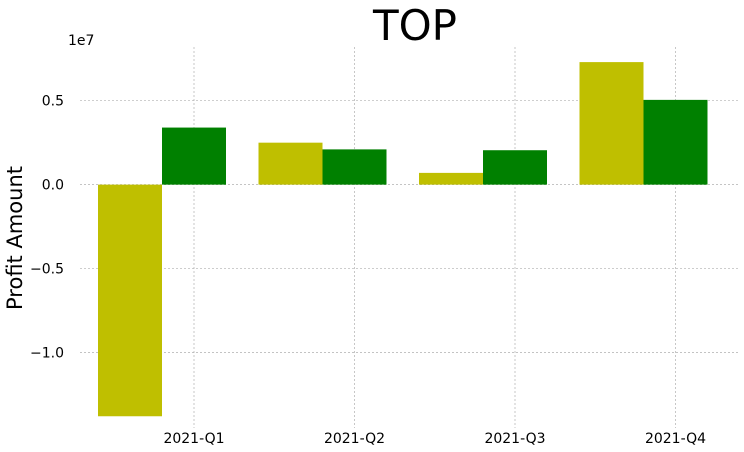 This screenshot has height=452, width=744. I want to click on y-offset-label: 1e7, so click(81, 41).